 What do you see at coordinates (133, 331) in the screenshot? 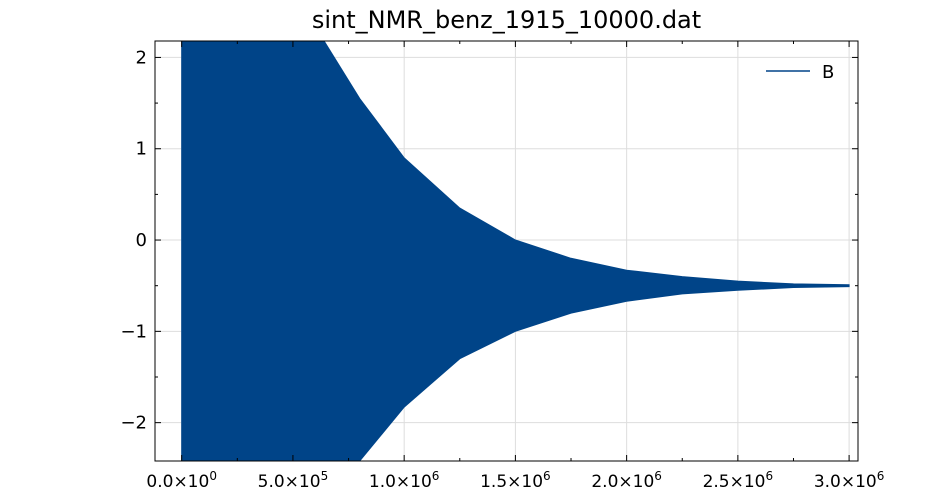
I see `y-tick-label: −1` at bounding box center [133, 331].